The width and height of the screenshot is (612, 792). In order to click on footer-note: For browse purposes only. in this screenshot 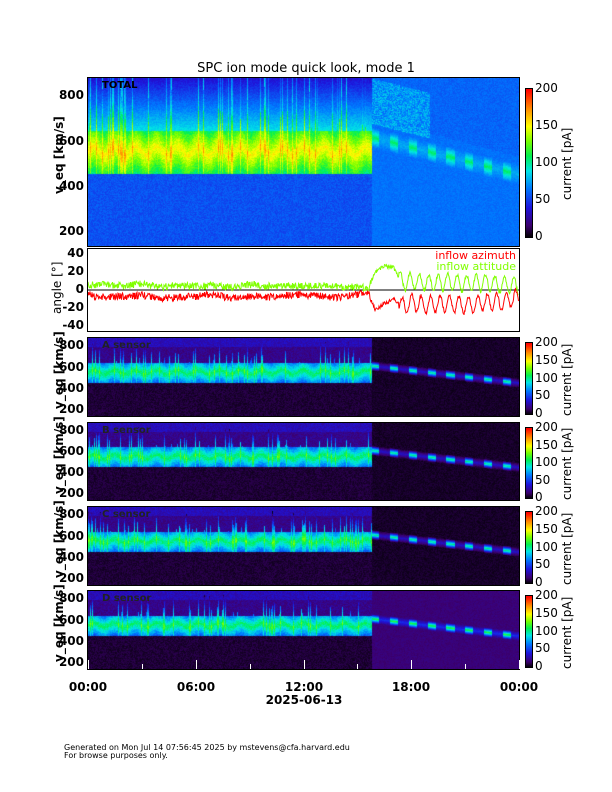, I will do `click(116, 755)`.